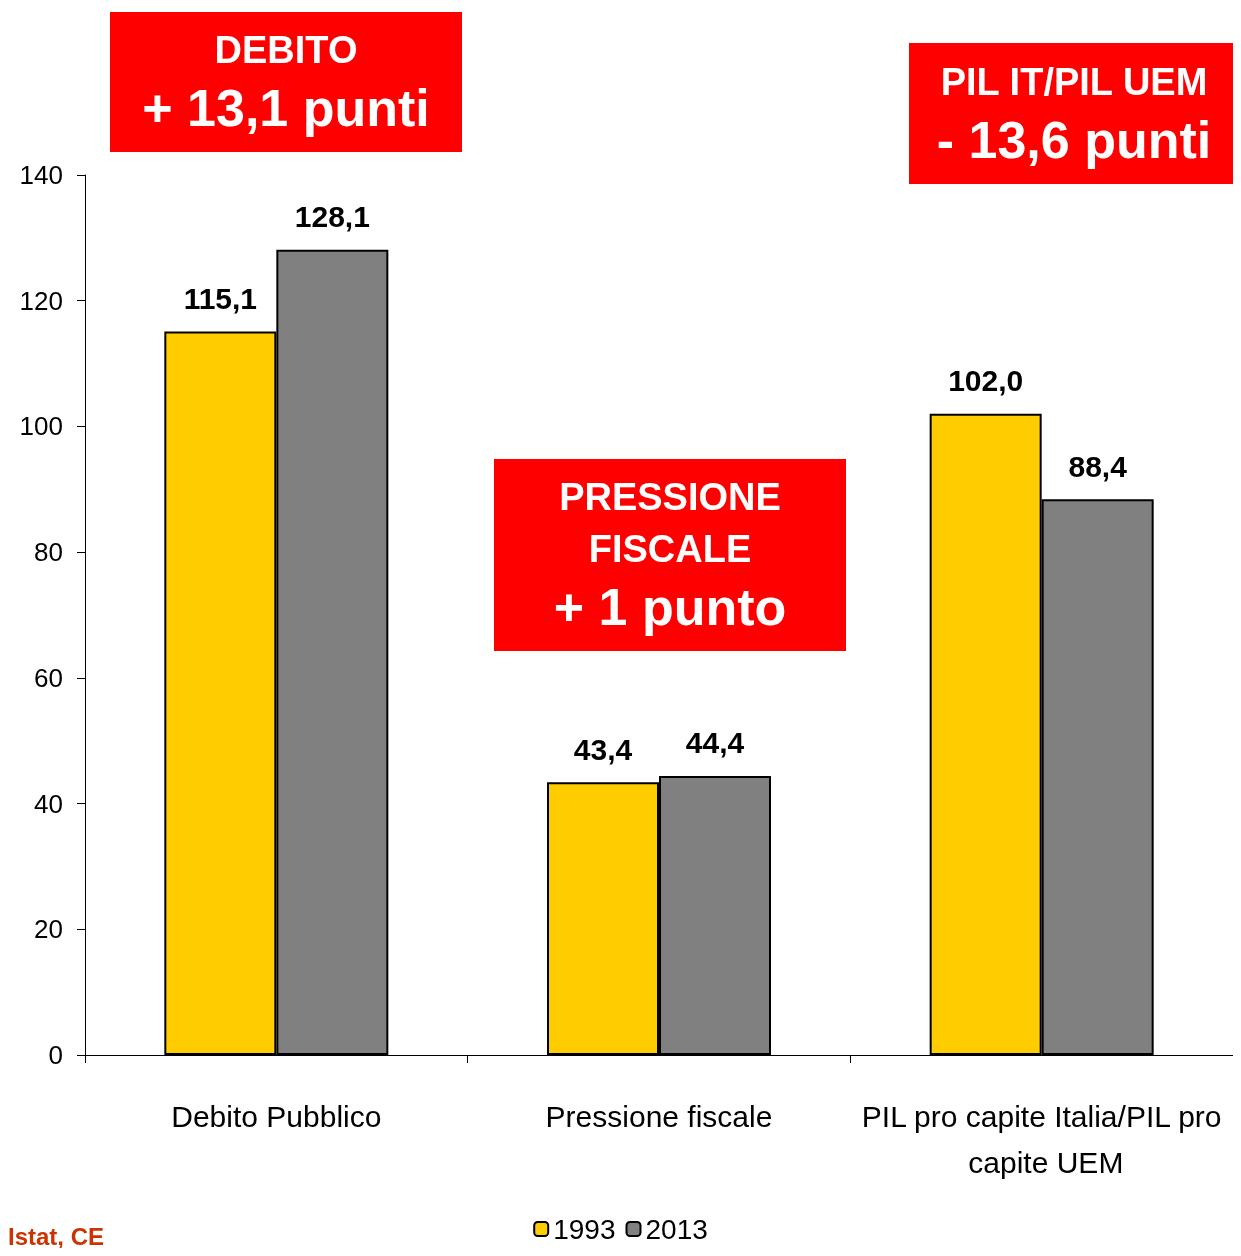 The image size is (1241, 1256). I want to click on annotation: PRESSIONE FISCALE + 1 punto, so click(670, 556).